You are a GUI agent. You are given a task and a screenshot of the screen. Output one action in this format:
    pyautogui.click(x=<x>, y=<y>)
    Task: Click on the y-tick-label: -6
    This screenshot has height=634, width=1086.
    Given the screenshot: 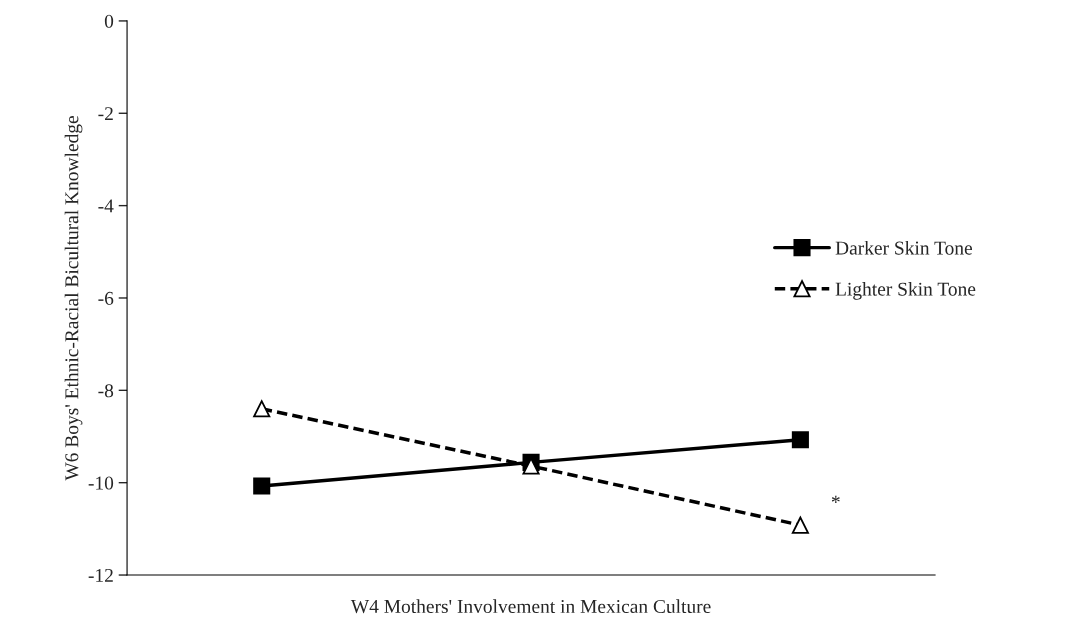 What is the action you would take?
    pyautogui.click(x=106, y=298)
    